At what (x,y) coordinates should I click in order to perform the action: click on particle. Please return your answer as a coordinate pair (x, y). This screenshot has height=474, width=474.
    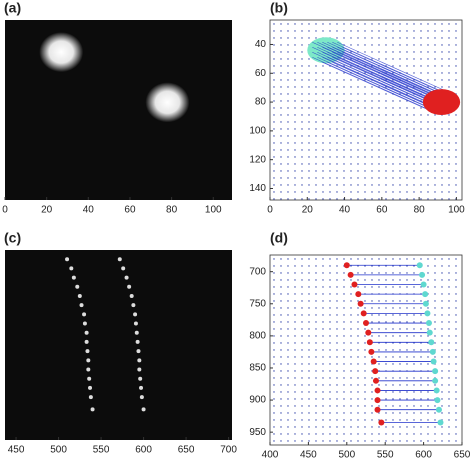
    Looking at the image, I should click on (71, 268).